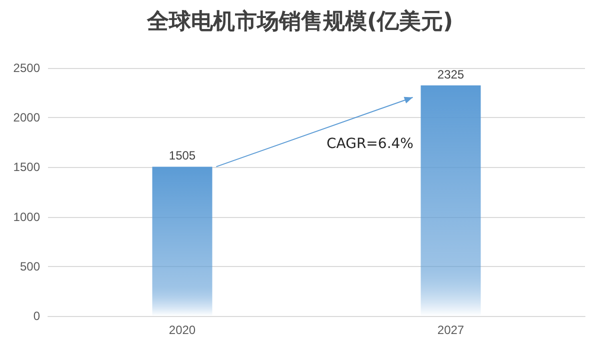  Describe the element at coordinates (450, 74) in the screenshot. I see `data-label: 2325` at that location.